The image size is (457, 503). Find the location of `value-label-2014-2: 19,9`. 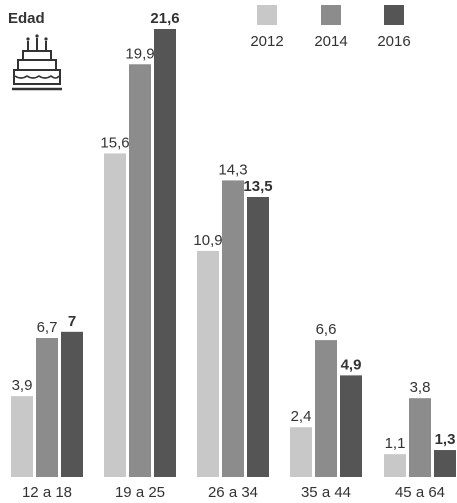

value-label-2014-2: 19,9 is located at coordinates (139, 53).